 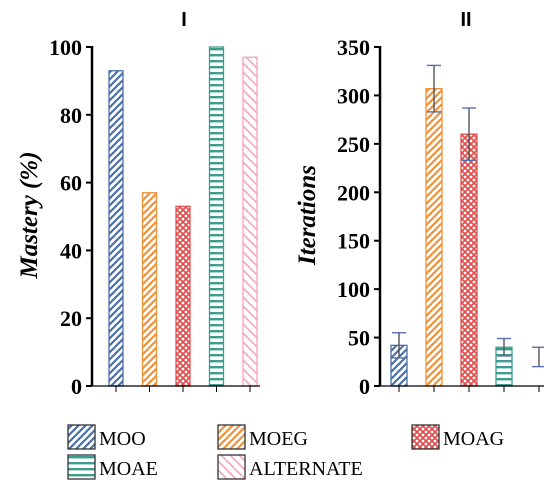 I want to click on legend-label: MOO, so click(x=122, y=439).